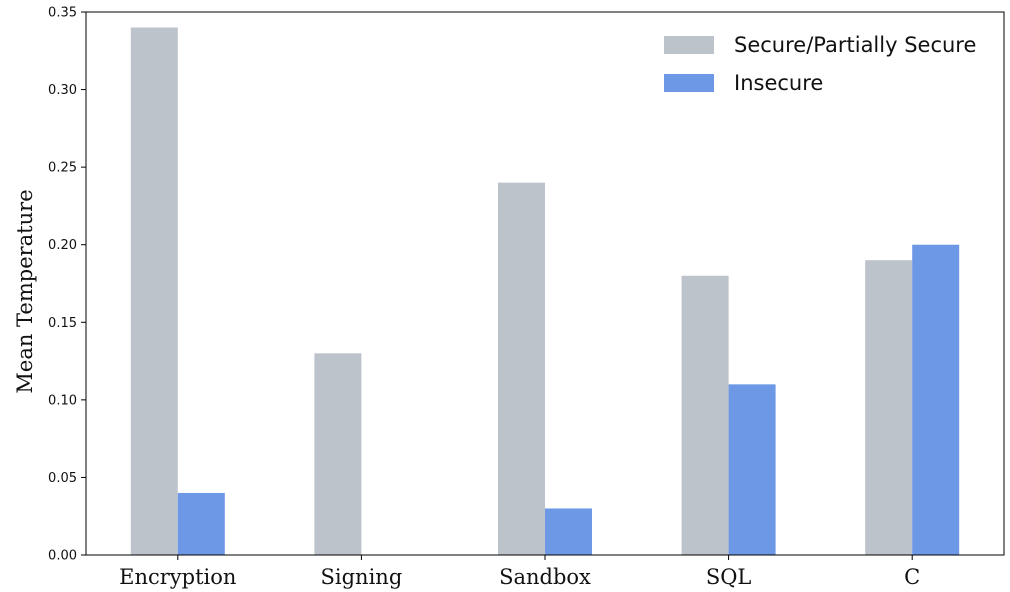  Describe the element at coordinates (62, 556) in the screenshot. I see `y-tick-label: 0.00` at that location.